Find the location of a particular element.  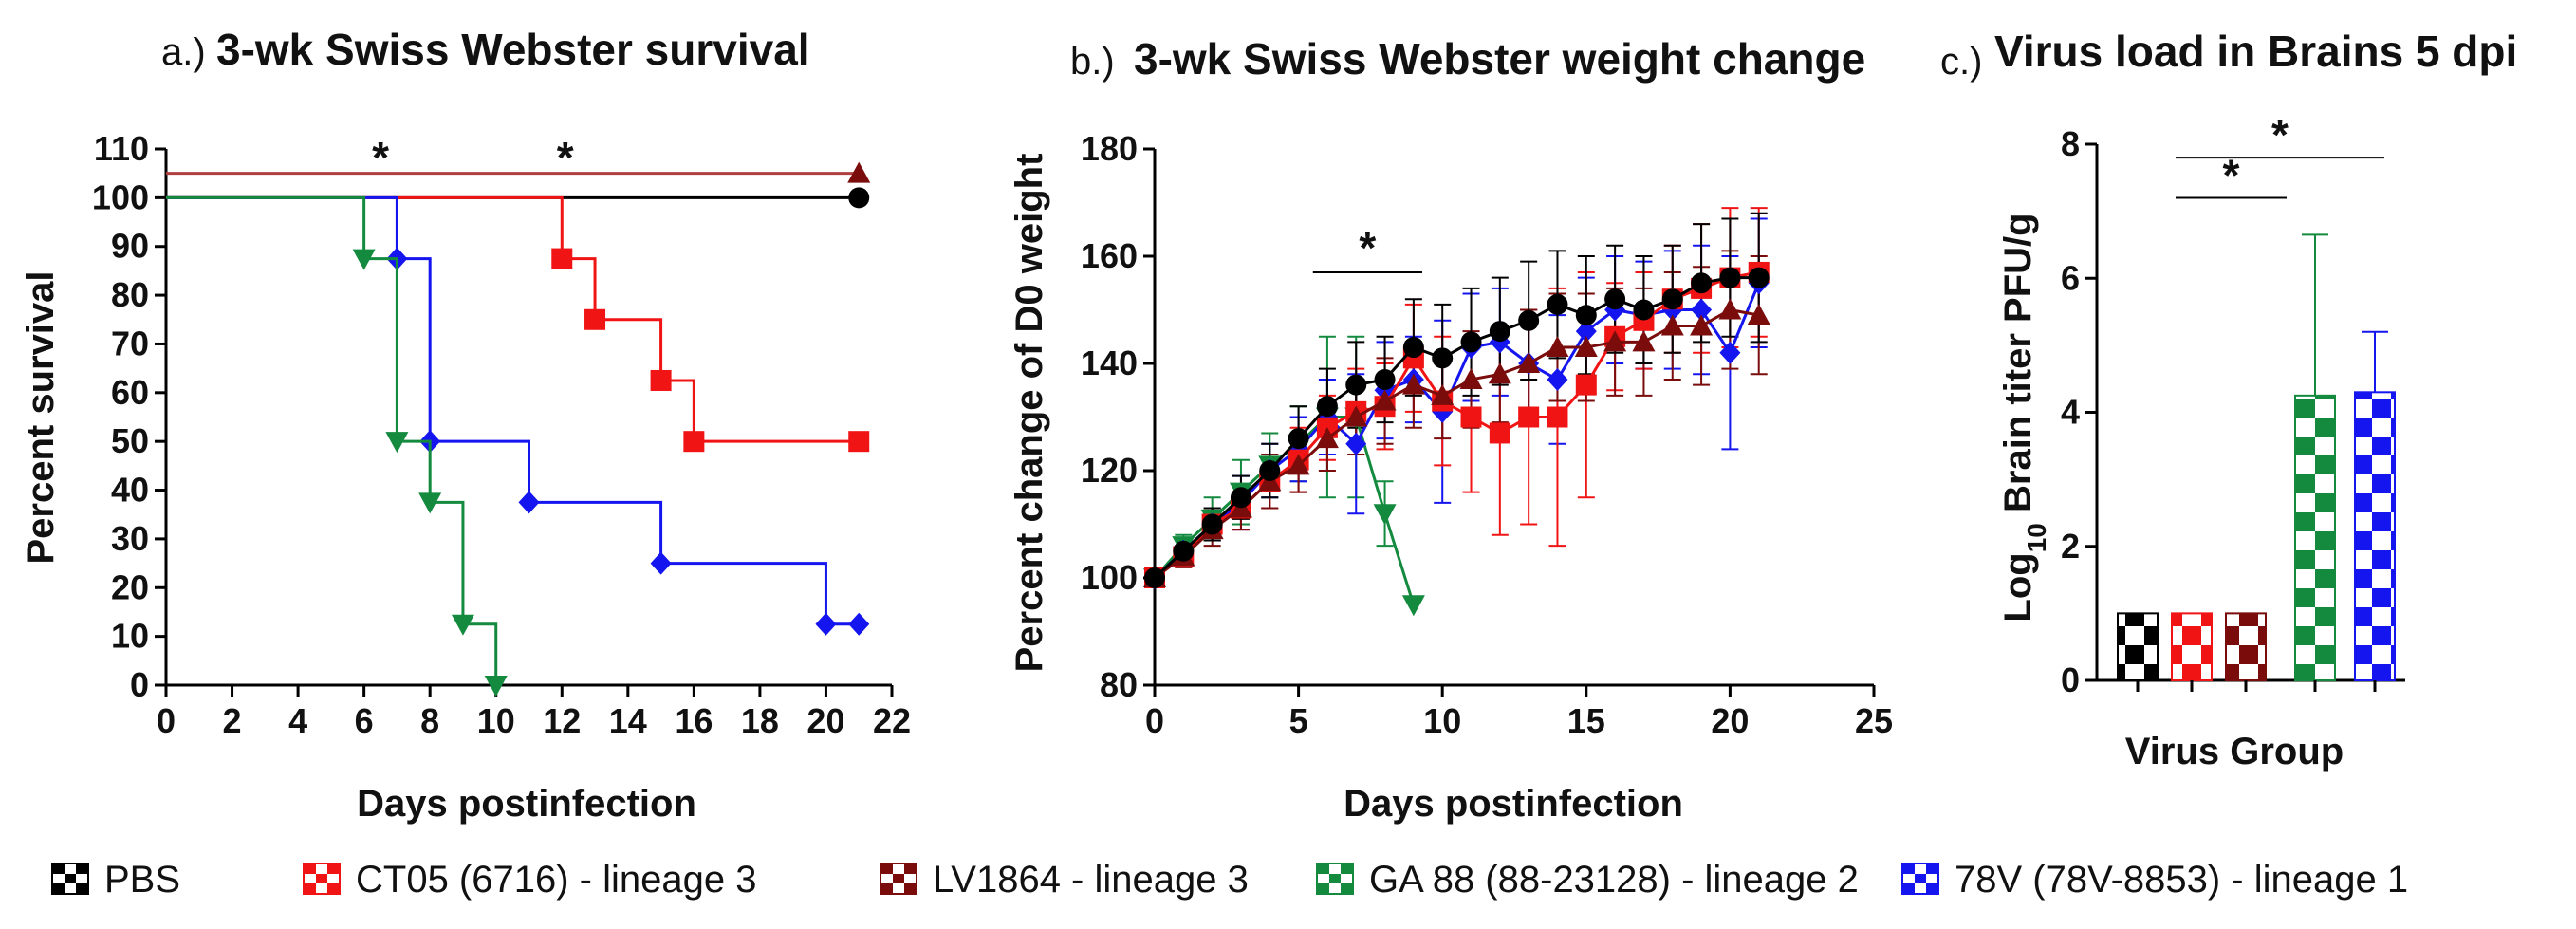

weight-line-78V is located at coordinates (1457, 431).